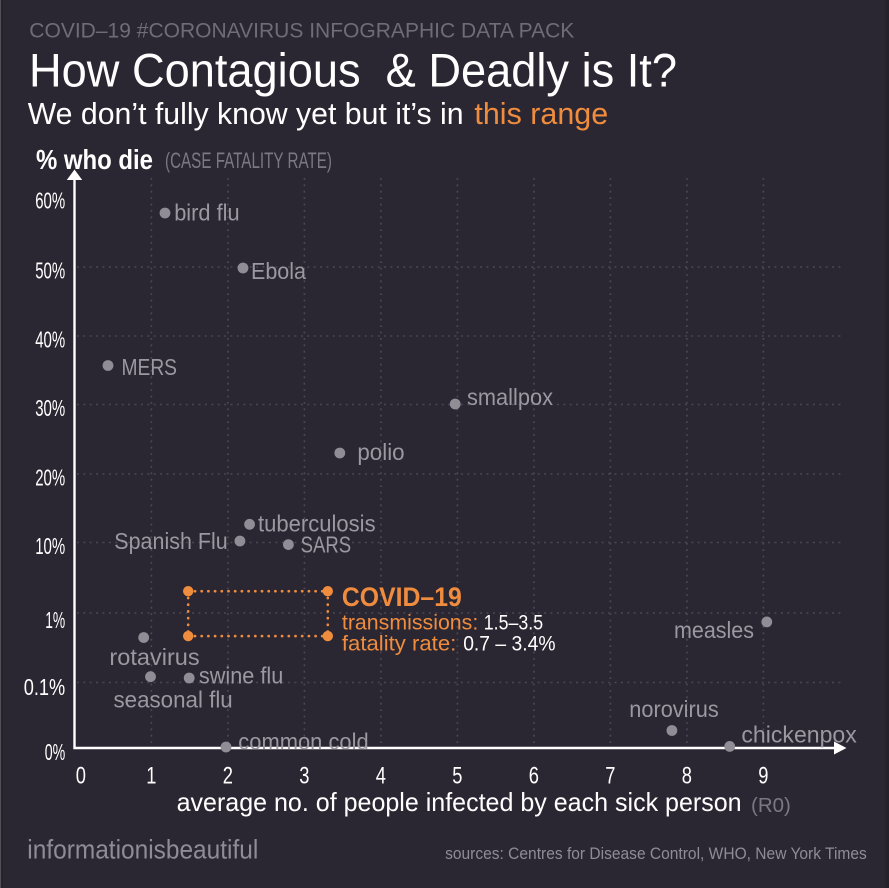  What do you see at coordinates (510, 397) in the screenshot?
I see `svg-text: smallpox` at bounding box center [510, 397].